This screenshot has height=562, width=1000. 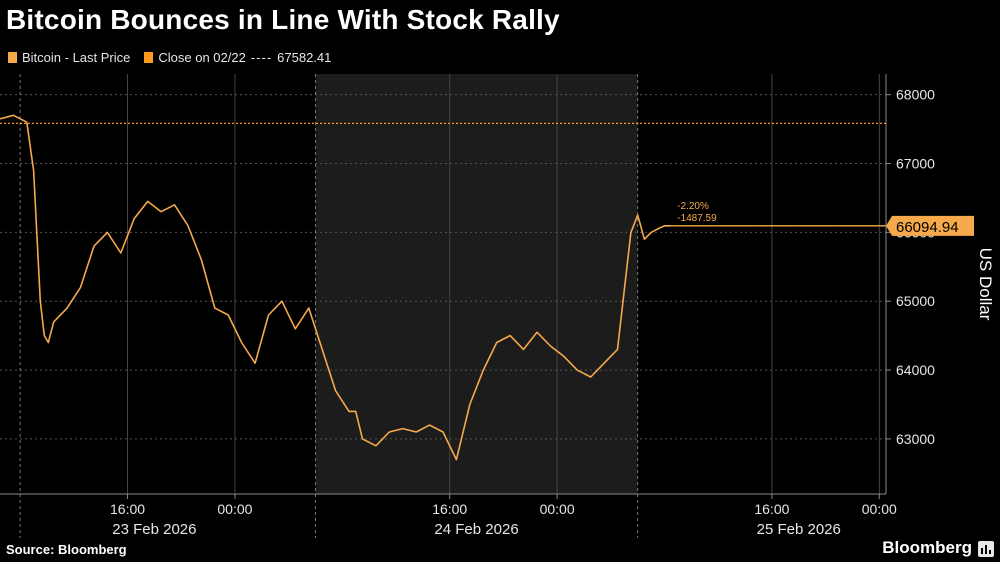 What do you see at coordinates (76, 57) in the screenshot?
I see `legend-series-label: Bitcoin - Last Price` at bounding box center [76, 57].